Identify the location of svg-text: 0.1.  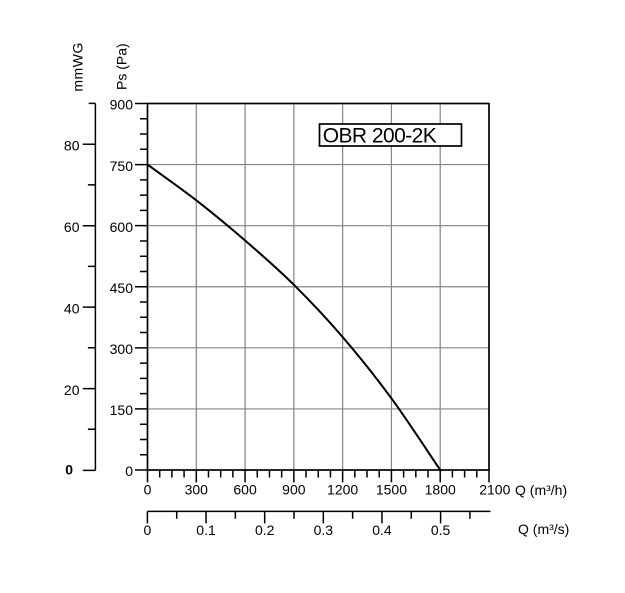
(206, 530).